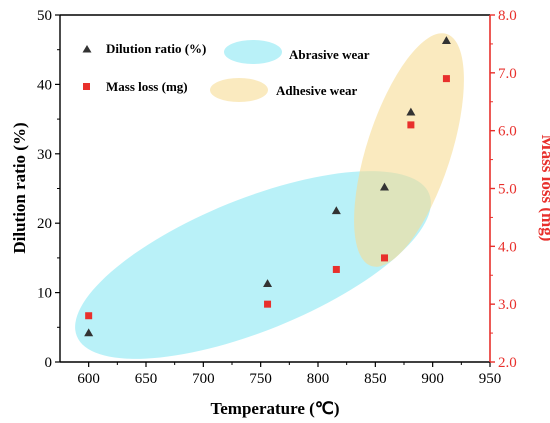 The image size is (550, 423). What do you see at coordinates (544, 188) in the screenshot?
I see `right-y-axis-title: Mass loss (mg)` at bounding box center [544, 188].